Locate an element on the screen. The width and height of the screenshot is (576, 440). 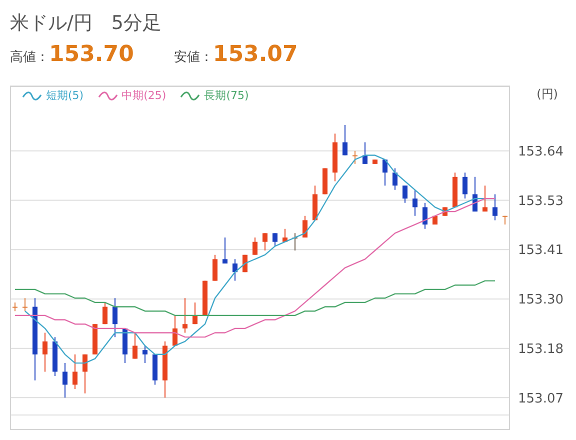
y-axis-title: (円) is located at coordinates (547, 94).